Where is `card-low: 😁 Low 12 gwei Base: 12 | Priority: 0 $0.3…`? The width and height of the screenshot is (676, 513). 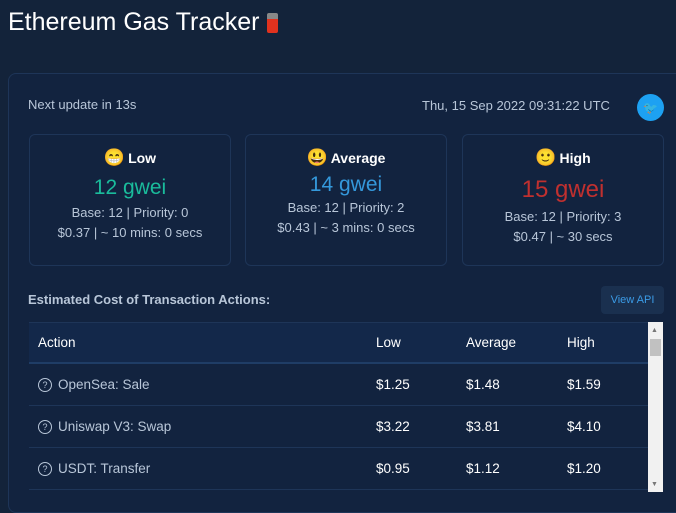
card-low: 😁 Low 12 gwei Base: 12 | Priority: 0 $0.3… is located at coordinates (130, 200).